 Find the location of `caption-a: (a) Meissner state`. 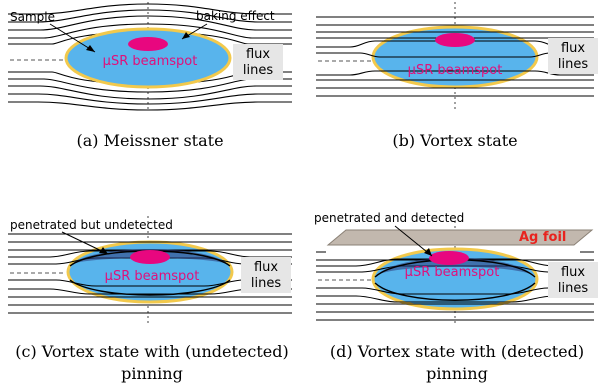

caption-a: (a) Meissner state is located at coordinates (149, 140).